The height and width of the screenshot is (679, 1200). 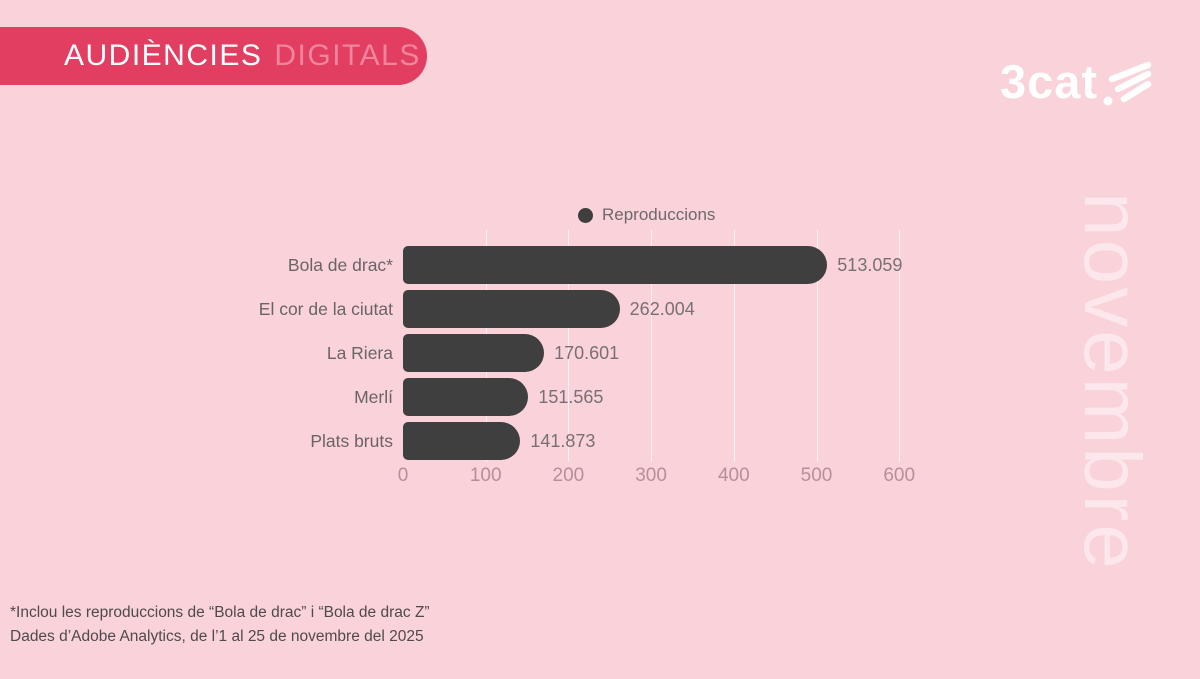 I want to click on page-title: AUDIÈNCIES, so click(x=163, y=55).